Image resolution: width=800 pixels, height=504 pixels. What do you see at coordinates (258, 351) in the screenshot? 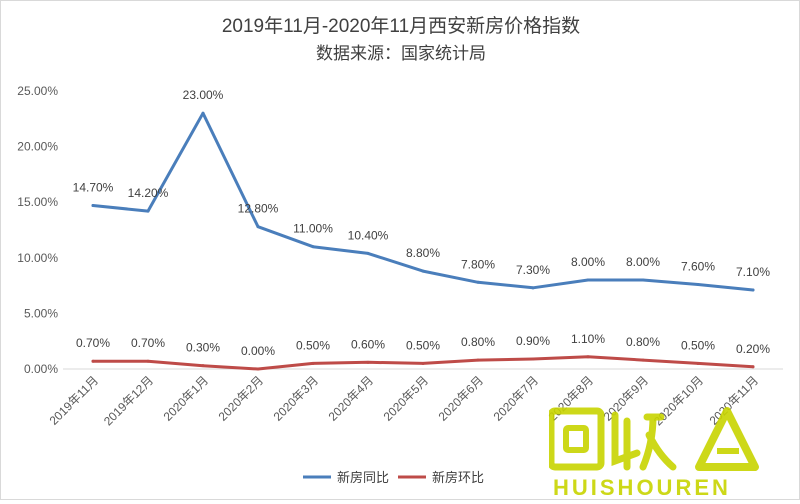
I see `data-label: 0.00%` at bounding box center [258, 351].